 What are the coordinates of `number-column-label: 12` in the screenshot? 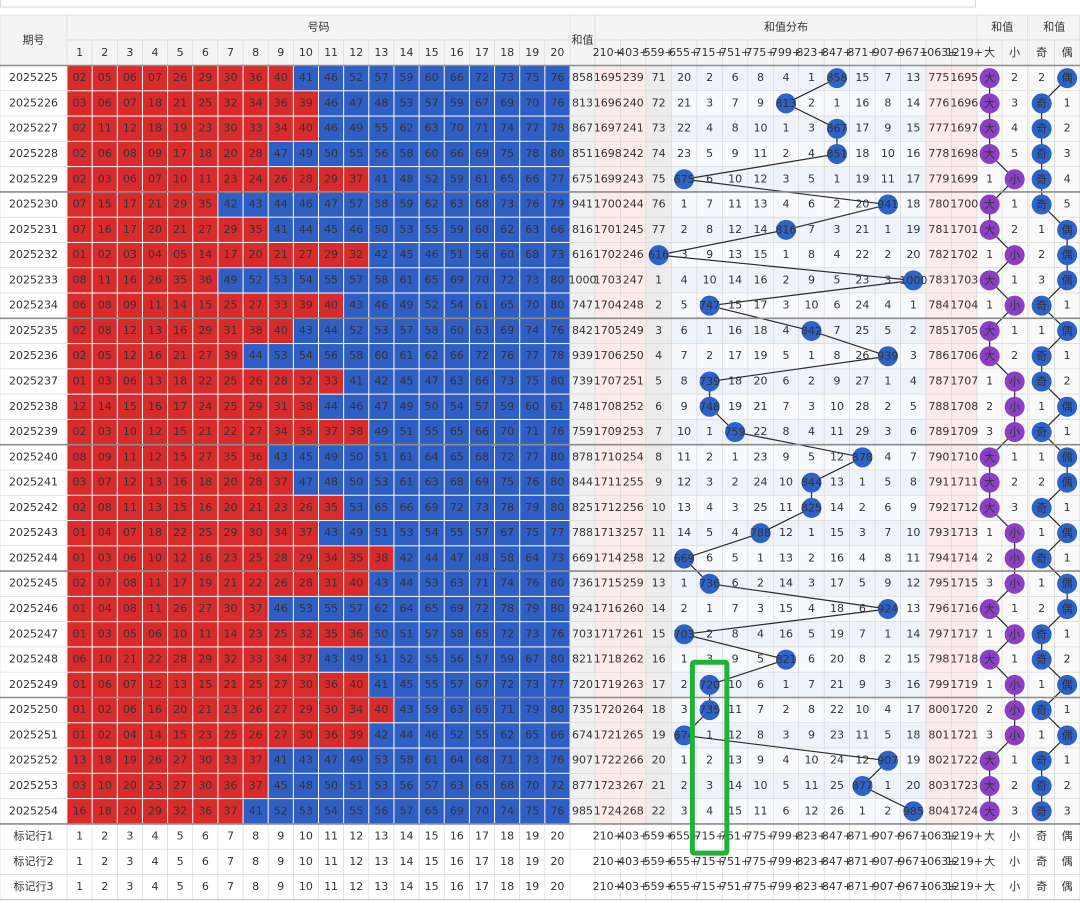 It's located at (356, 886).